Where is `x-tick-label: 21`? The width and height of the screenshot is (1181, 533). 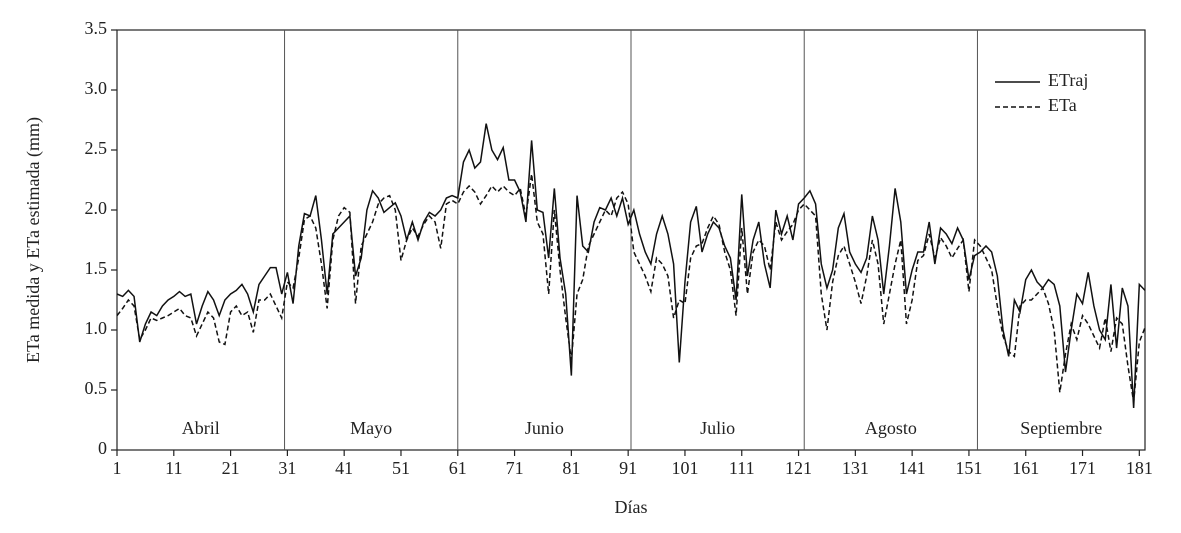
x-tick-label: 21 is located at coordinates (231, 468).